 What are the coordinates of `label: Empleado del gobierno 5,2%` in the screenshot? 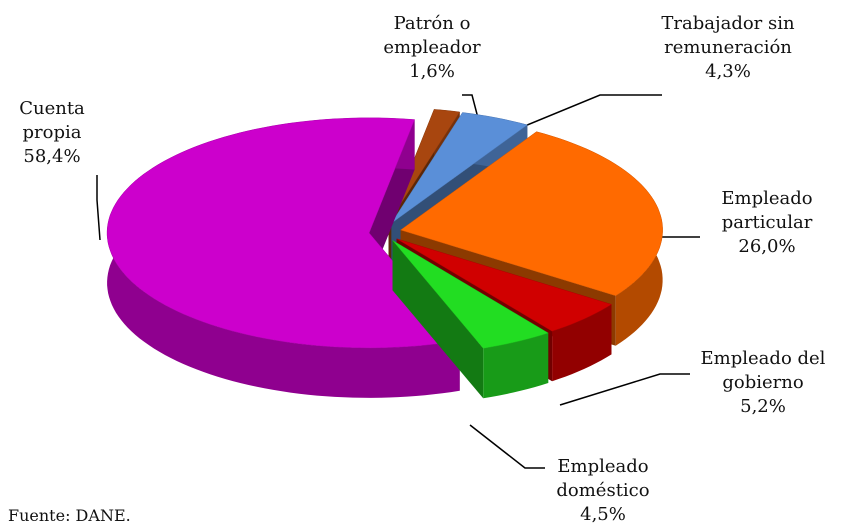 It's located at (763, 383).